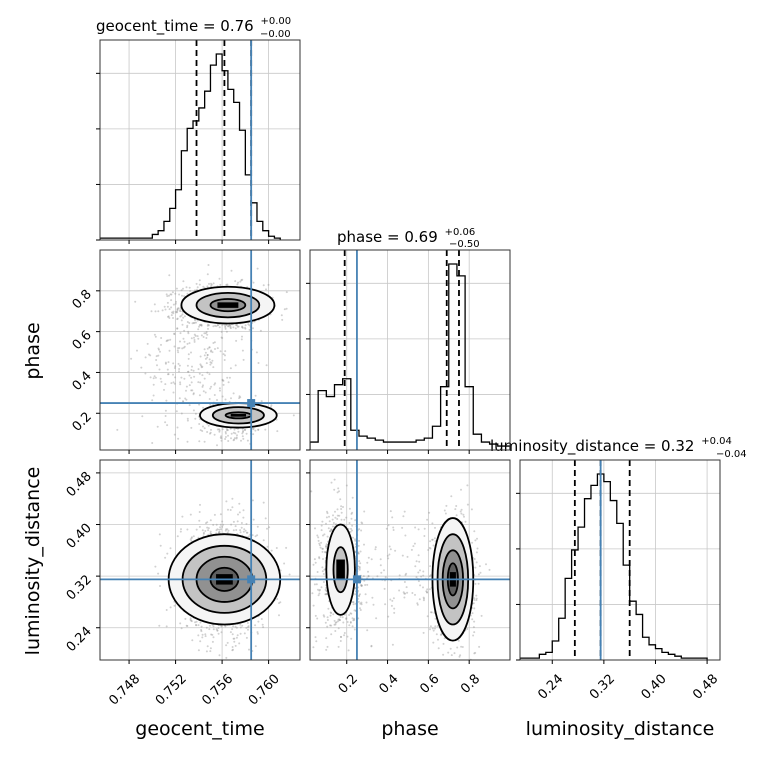 Image resolution: width=760 pixels, height=760 pixels. I want to click on title-luminosity-distance-sub: −0.04, so click(731, 454).